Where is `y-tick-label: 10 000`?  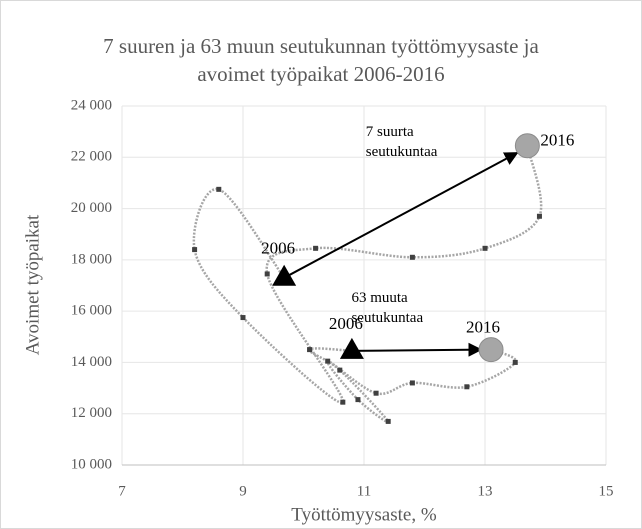
y-tick-label: 10 000 is located at coordinates (91, 464).